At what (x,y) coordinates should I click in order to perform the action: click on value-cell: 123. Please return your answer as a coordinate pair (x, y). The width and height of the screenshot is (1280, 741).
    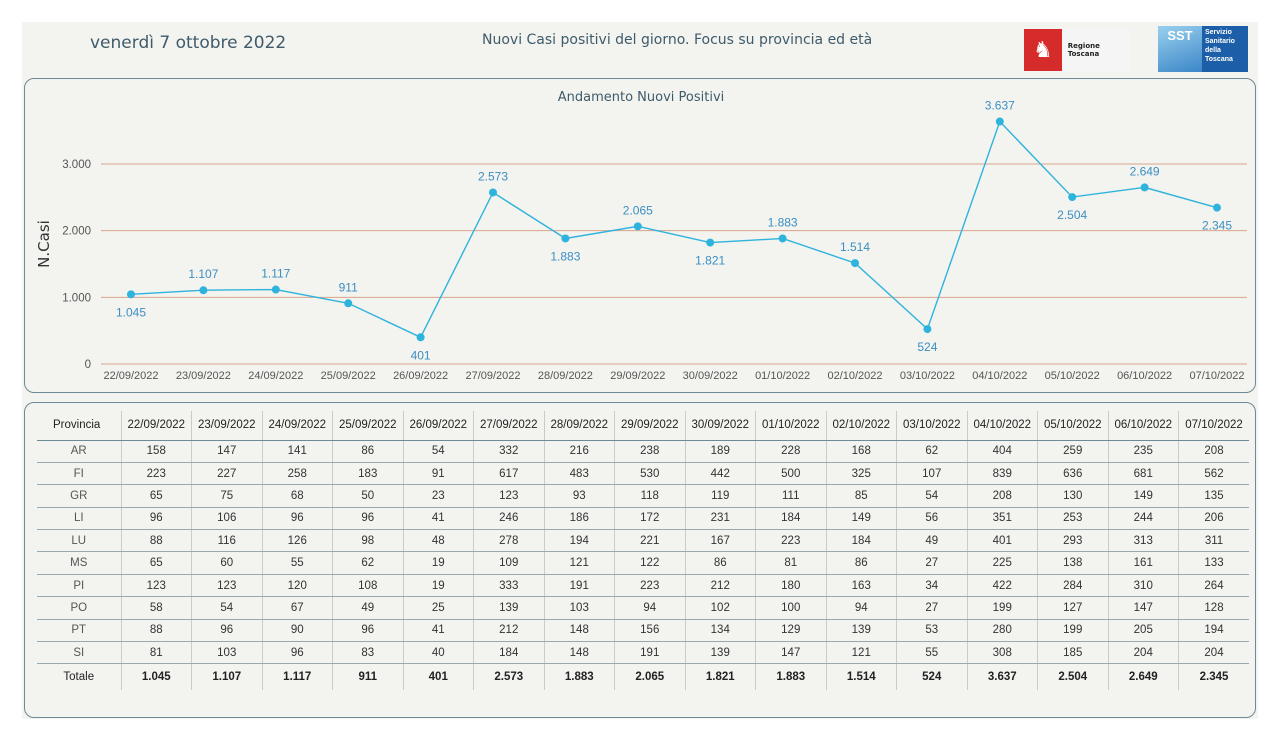
    Looking at the image, I should click on (226, 586).